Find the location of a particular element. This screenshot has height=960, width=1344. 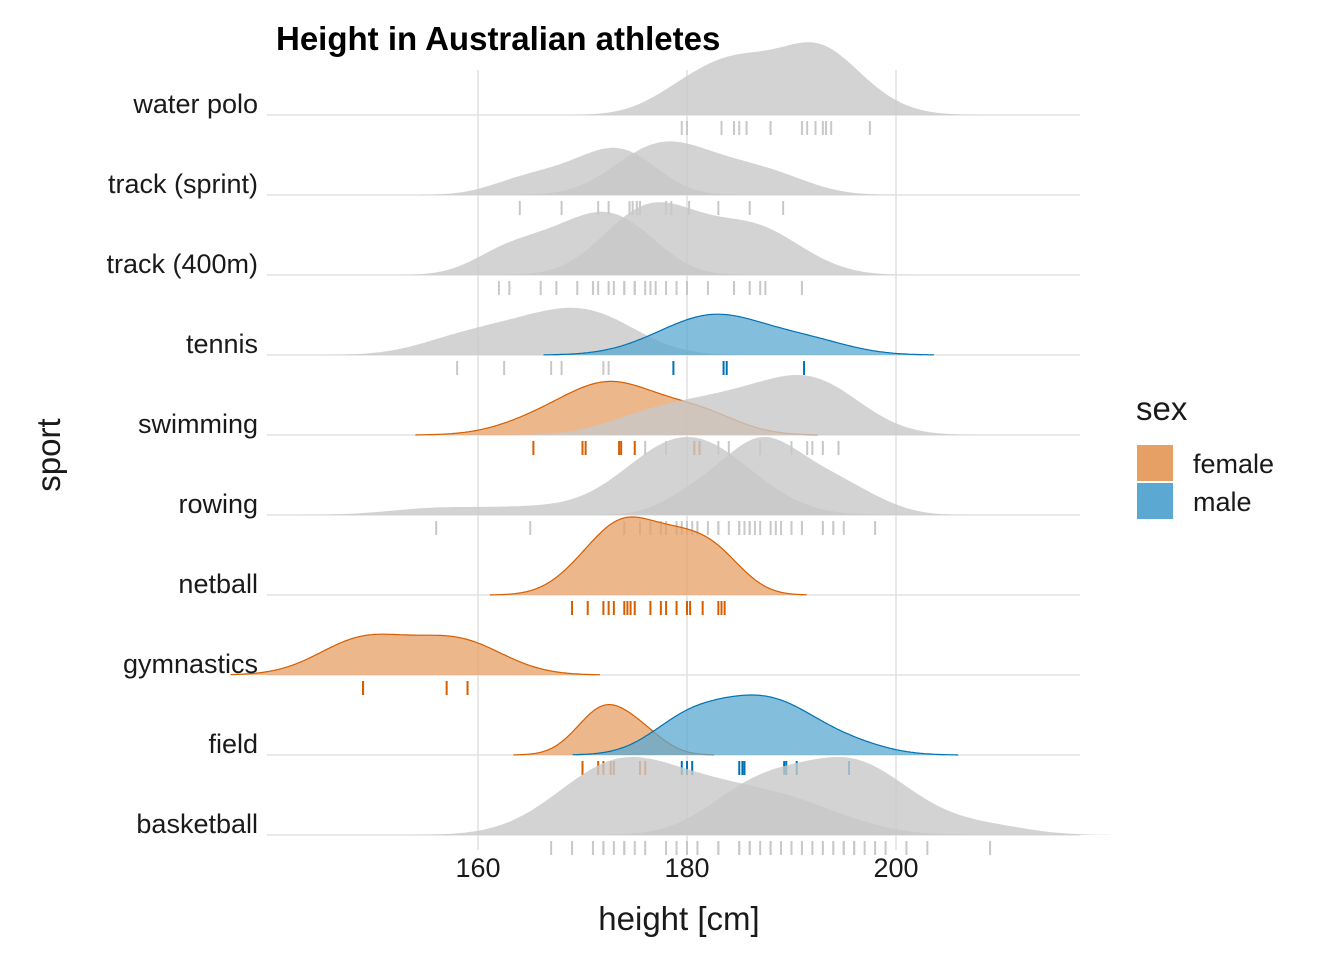

ridge-netball is located at coordinates (648, 565).